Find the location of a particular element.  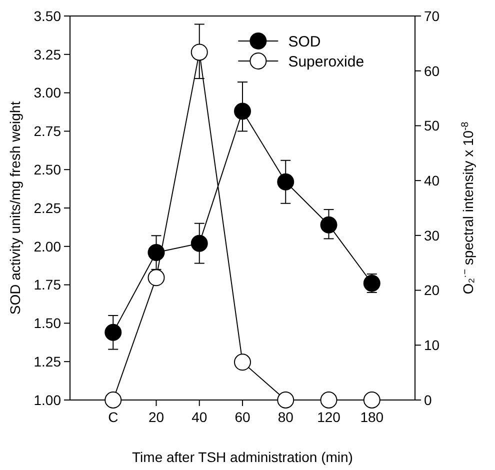

y2-tick-label: 50 is located at coordinates (432, 126).